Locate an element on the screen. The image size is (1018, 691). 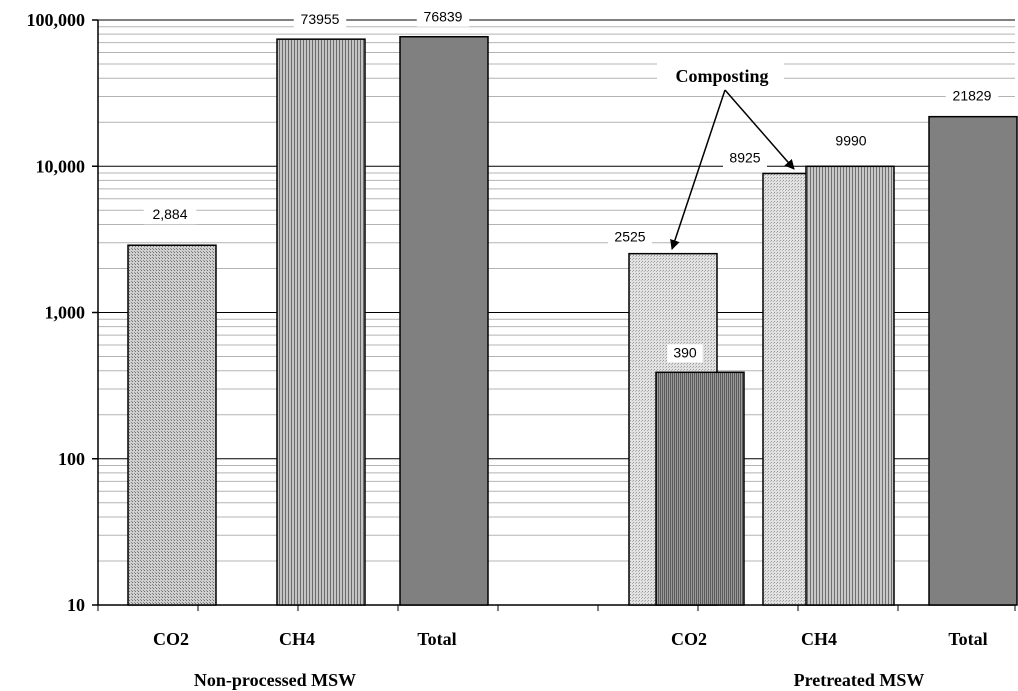
data-label: 2525 is located at coordinates (629, 237).